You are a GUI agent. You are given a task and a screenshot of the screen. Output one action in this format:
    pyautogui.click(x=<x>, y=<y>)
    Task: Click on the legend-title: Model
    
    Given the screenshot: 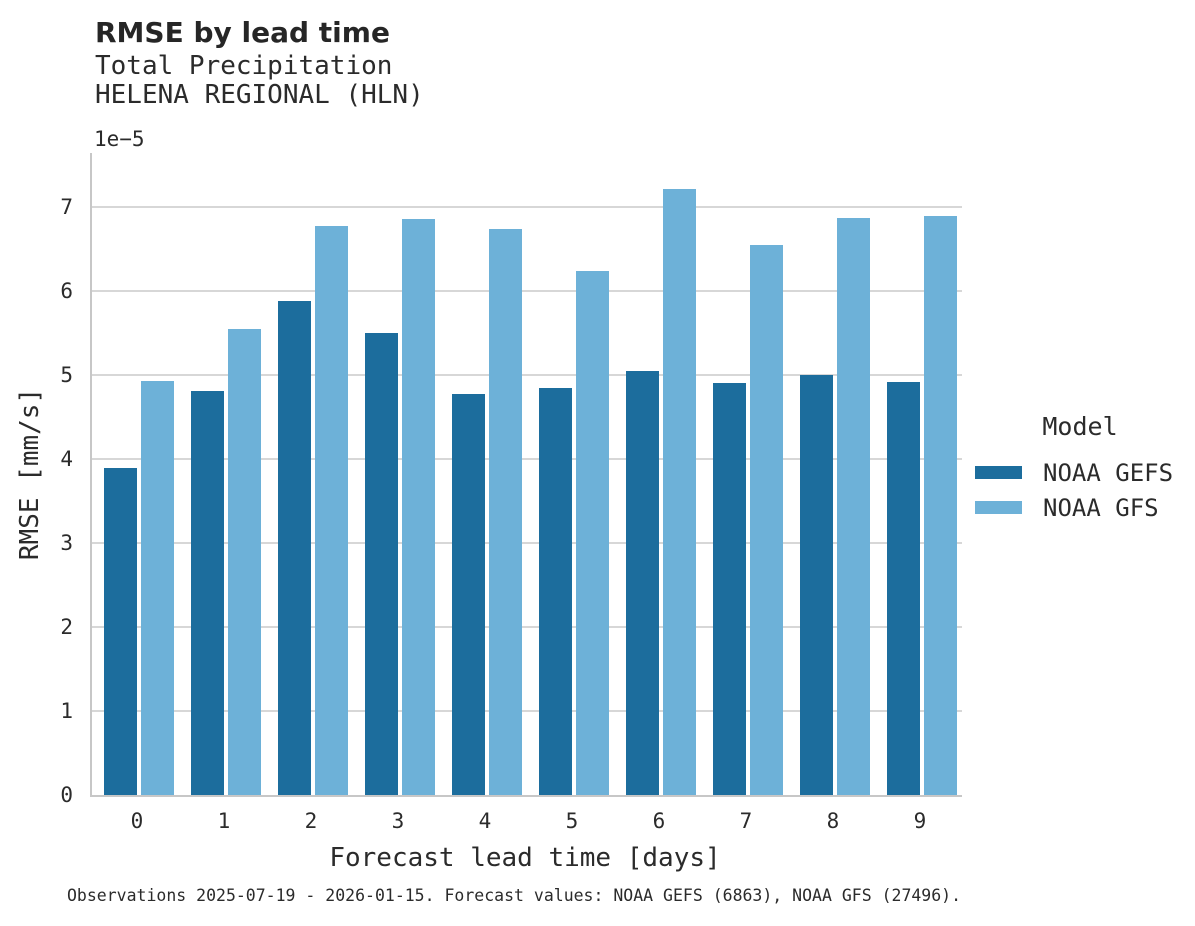 What is the action you would take?
    pyautogui.click(x=1080, y=426)
    